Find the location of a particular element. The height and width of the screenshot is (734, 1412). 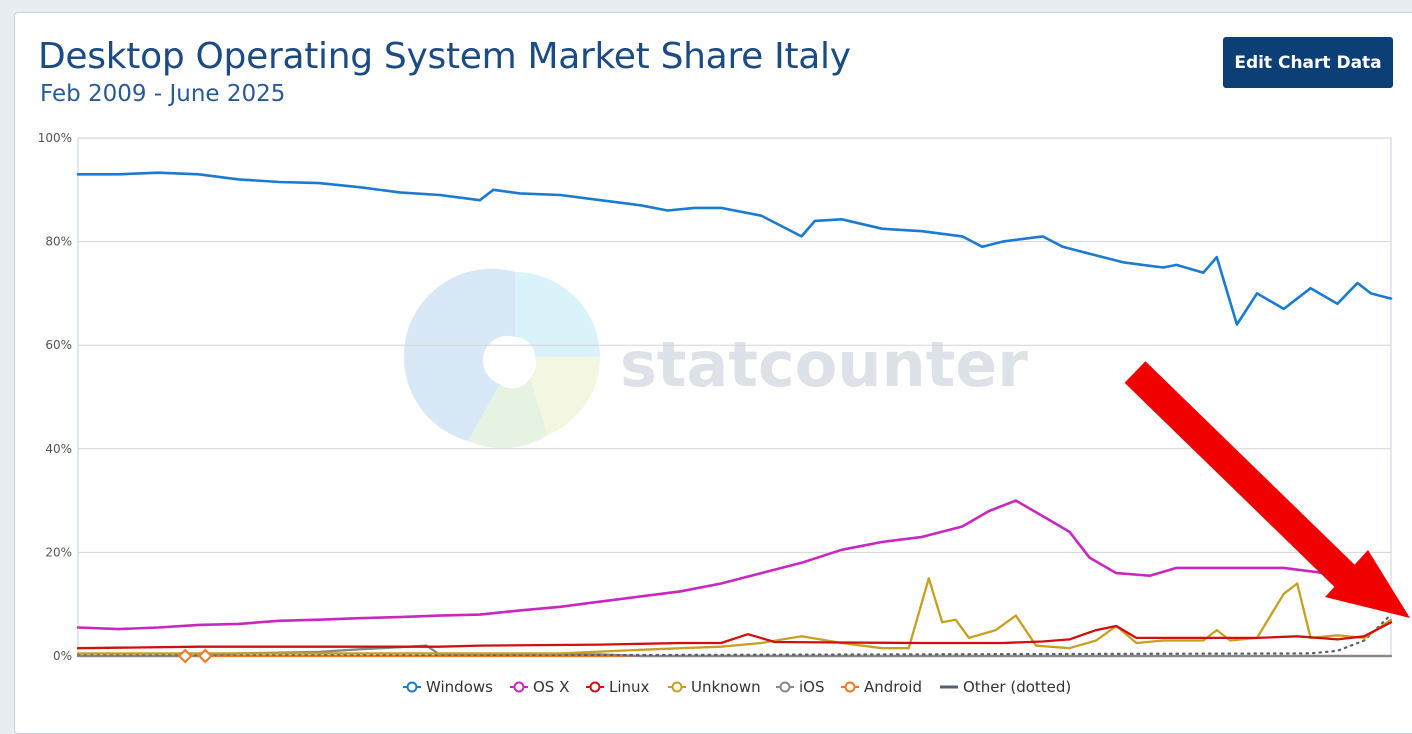

android-markers is located at coordinates (195, 656).